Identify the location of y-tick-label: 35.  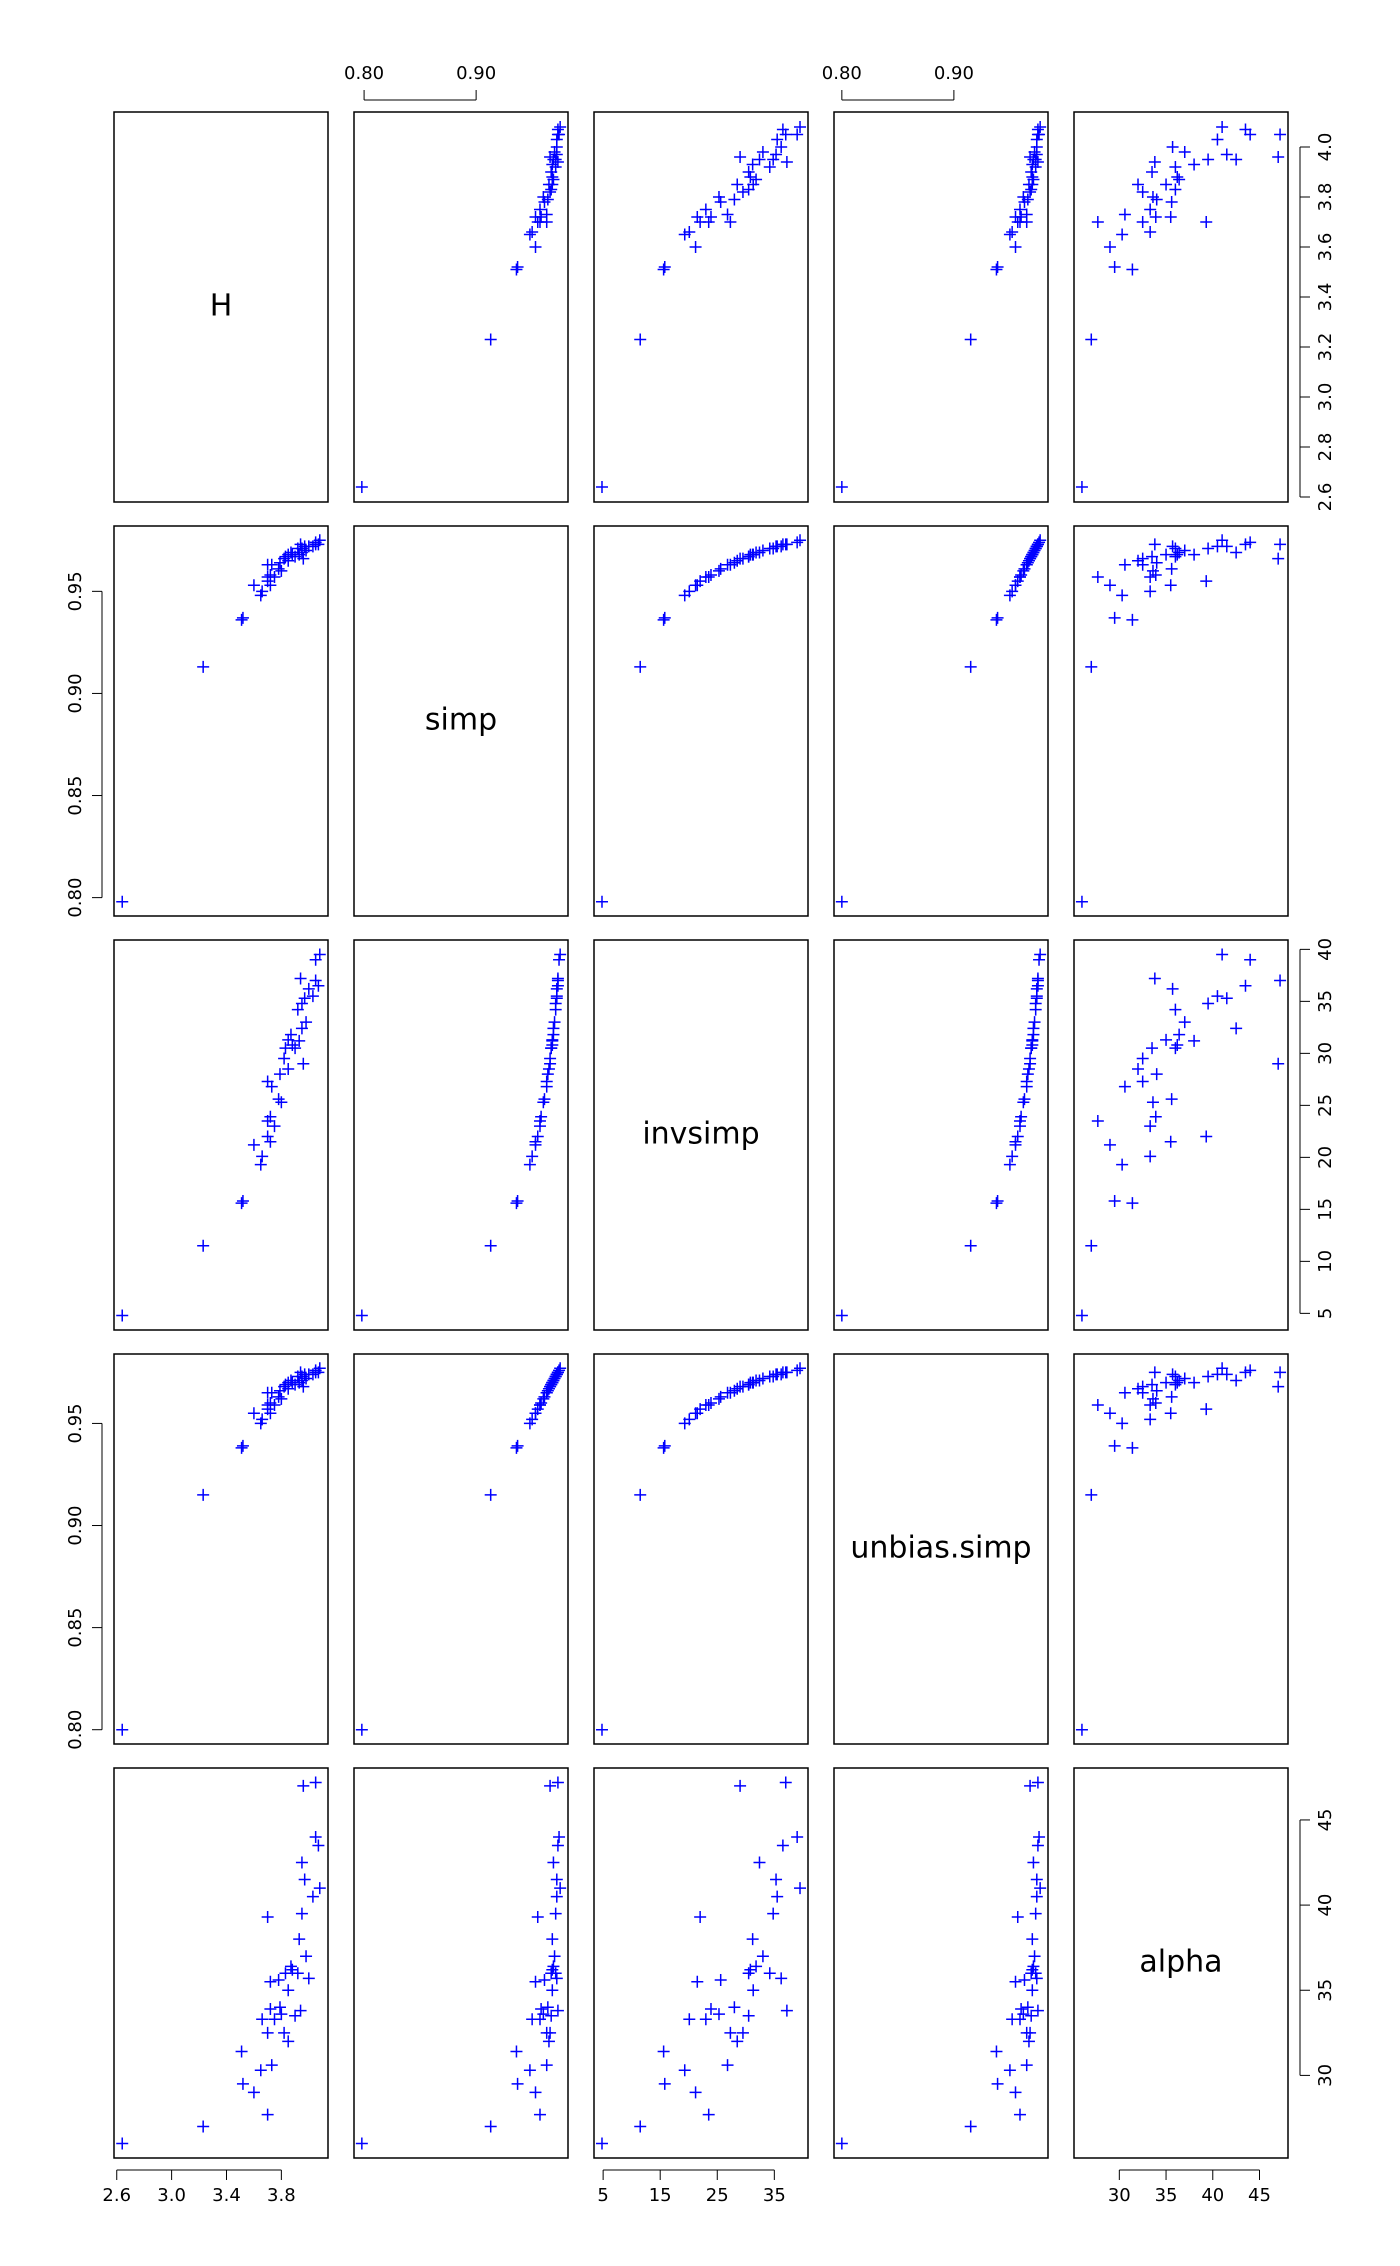
(1325, 1990).